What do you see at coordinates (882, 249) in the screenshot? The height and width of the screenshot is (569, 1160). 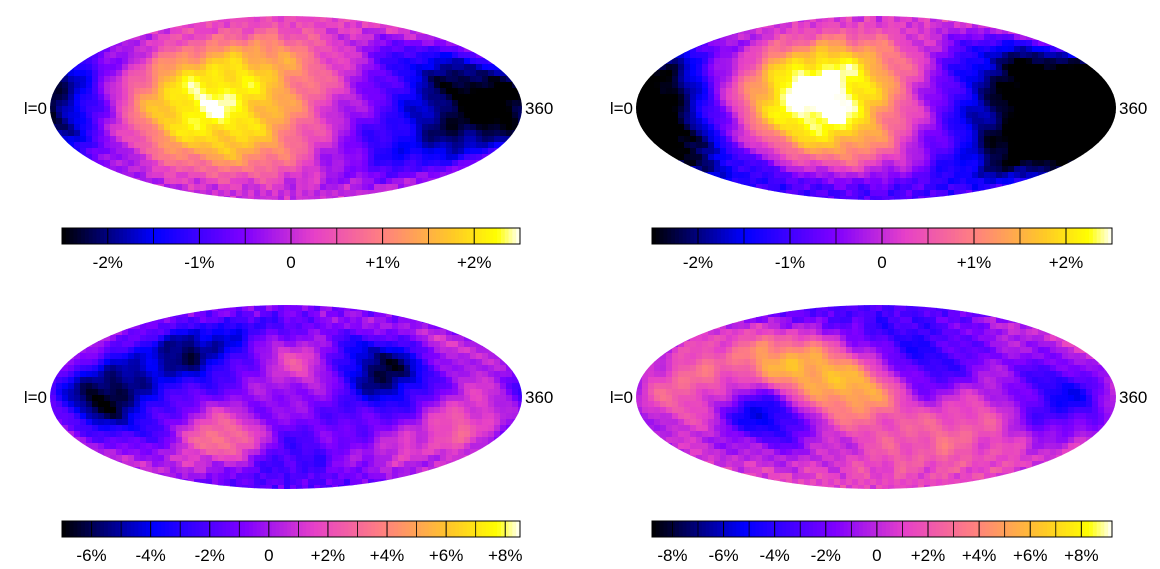 I see `colorbar-2: -2% -1% 0 +1% +2%` at bounding box center [882, 249].